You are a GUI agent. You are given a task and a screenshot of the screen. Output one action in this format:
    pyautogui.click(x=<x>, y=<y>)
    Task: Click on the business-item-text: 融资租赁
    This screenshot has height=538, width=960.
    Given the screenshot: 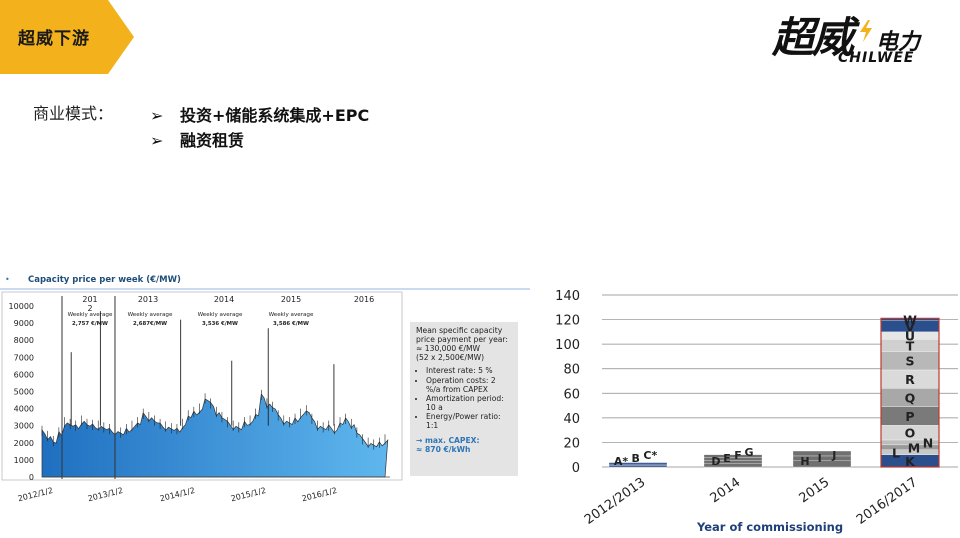 What is the action you would take?
    pyautogui.click(x=212, y=140)
    